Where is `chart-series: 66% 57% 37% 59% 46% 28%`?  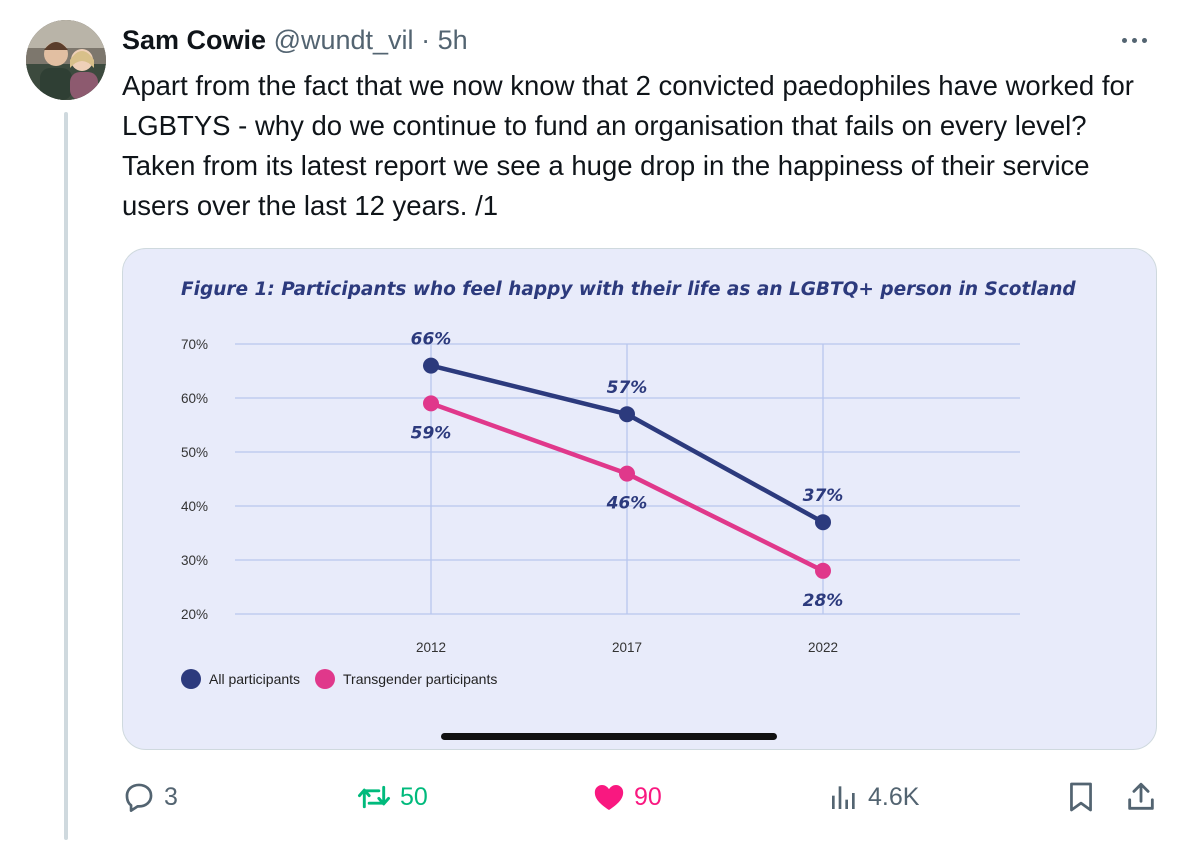 chart-series: 66% 57% 37% 59% 46% 28% is located at coordinates (627, 470).